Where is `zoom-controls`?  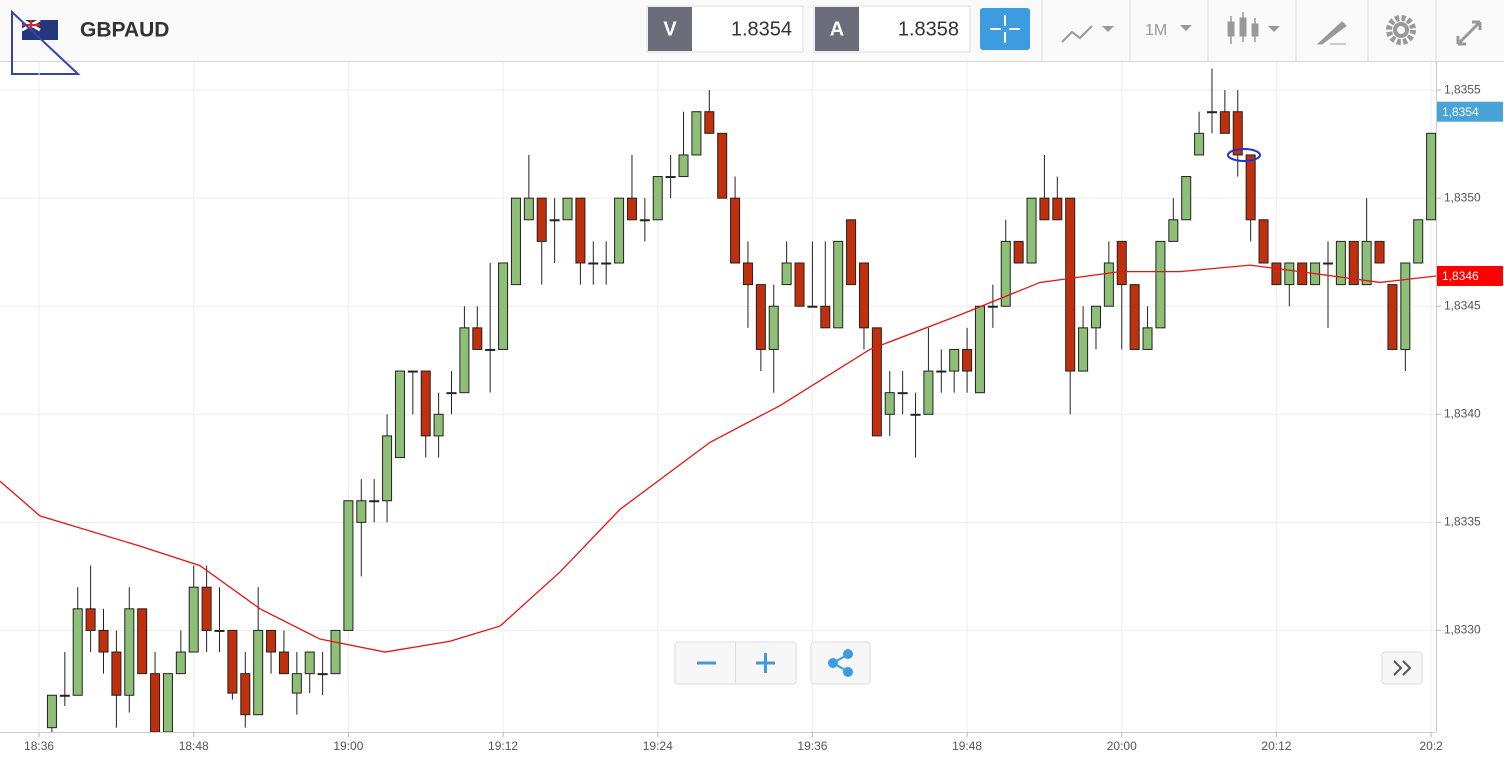
zoom-controls is located at coordinates (1048, 663).